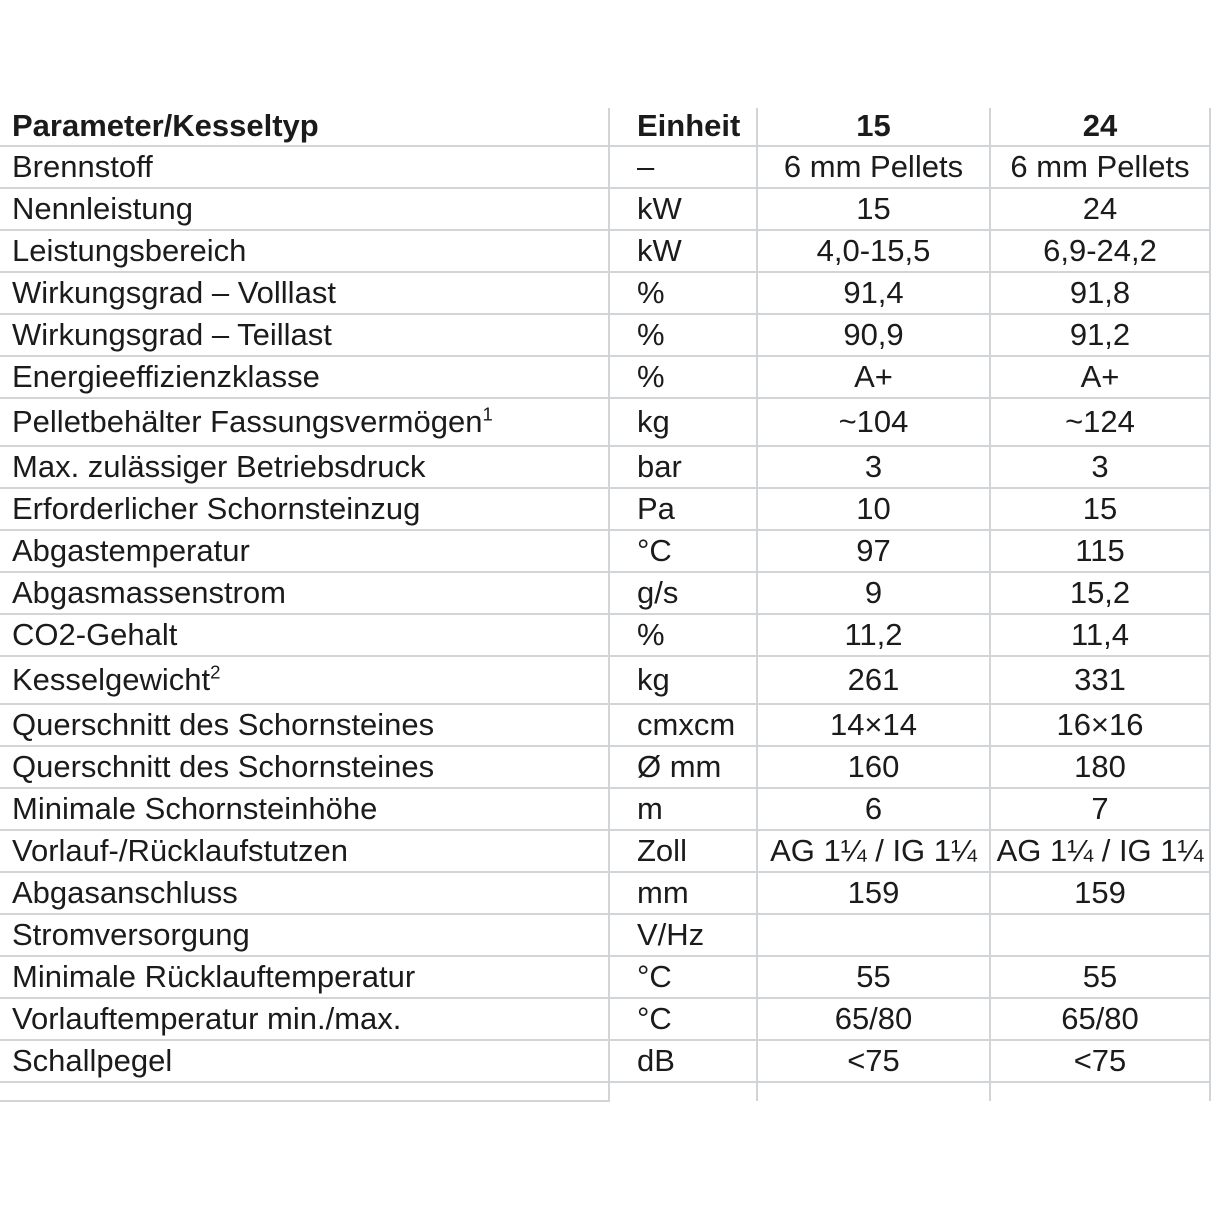 The width and height of the screenshot is (1214, 1214). What do you see at coordinates (683, 767) in the screenshot?
I see `cell-unit: Ø mm` at bounding box center [683, 767].